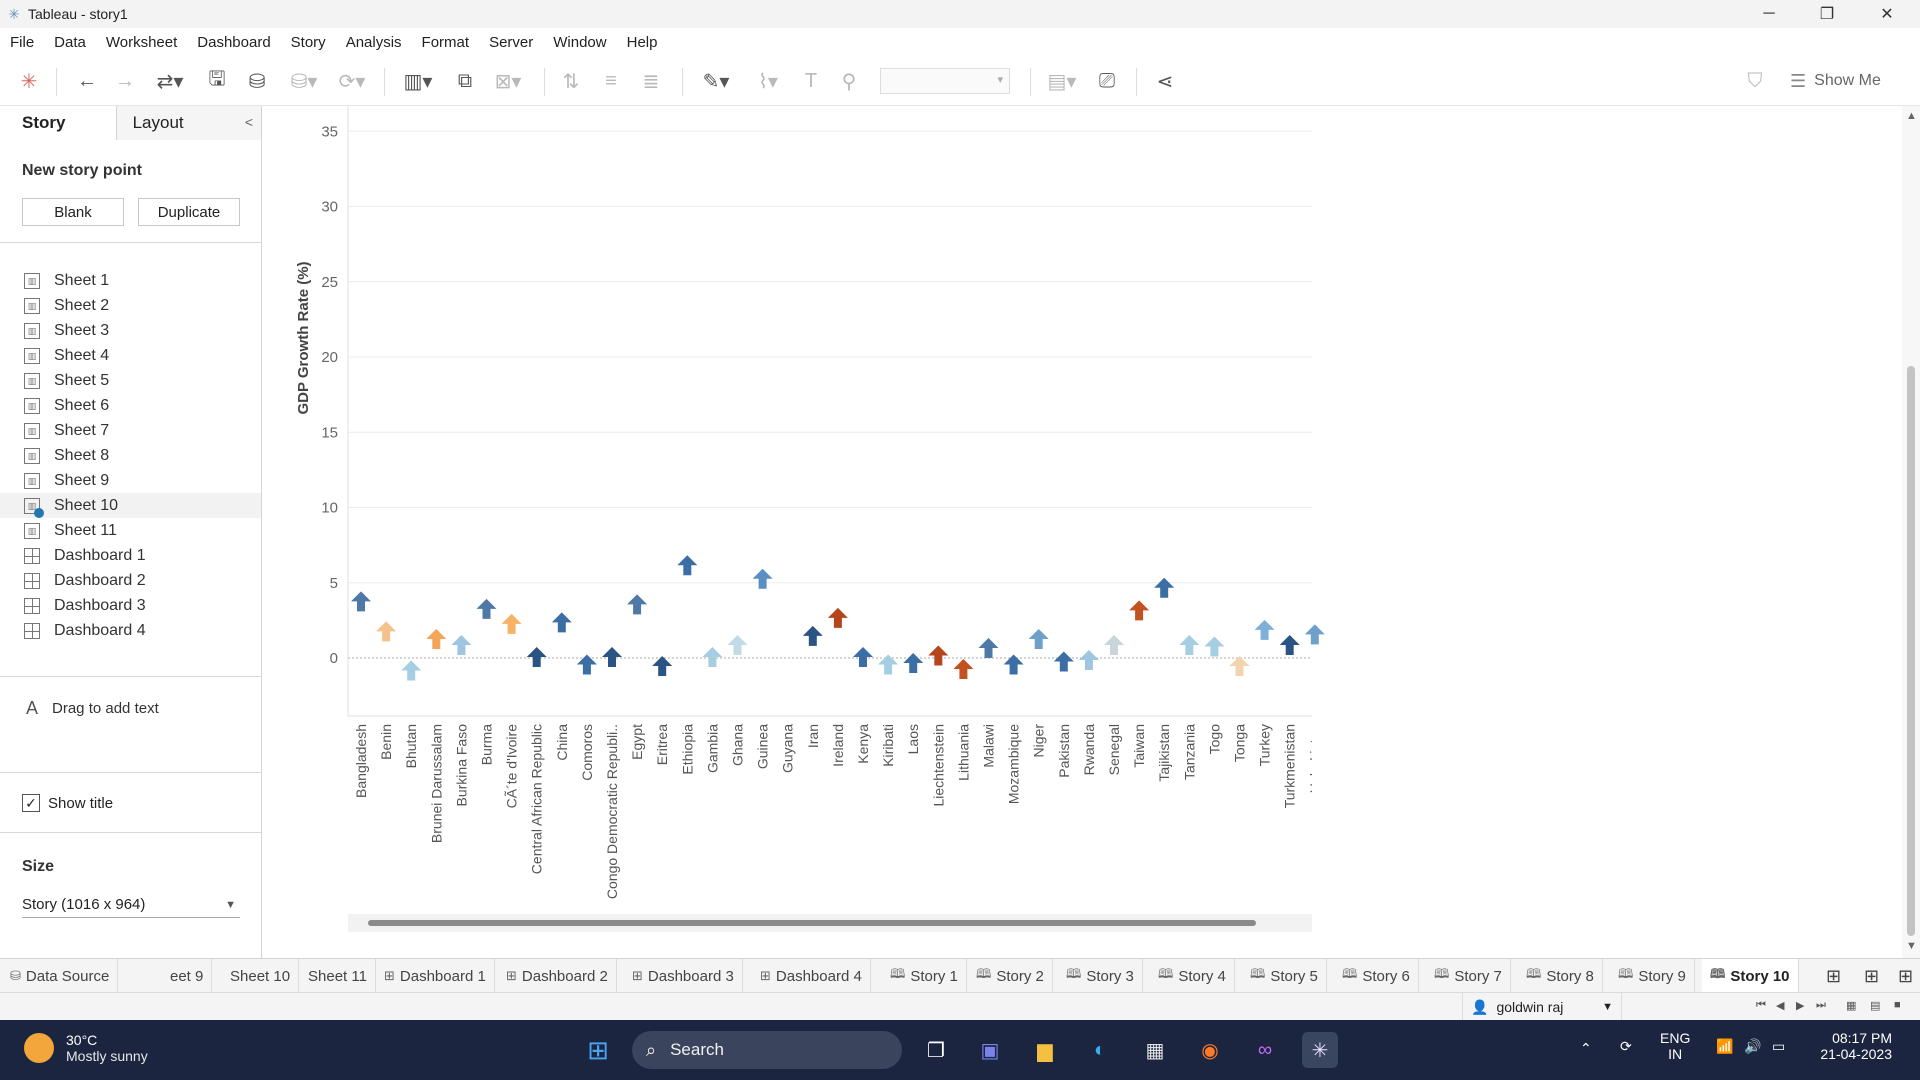 This screenshot has width=1920, height=1080. Describe the element at coordinates (22, 42) in the screenshot. I see `menu-file: File` at that location.